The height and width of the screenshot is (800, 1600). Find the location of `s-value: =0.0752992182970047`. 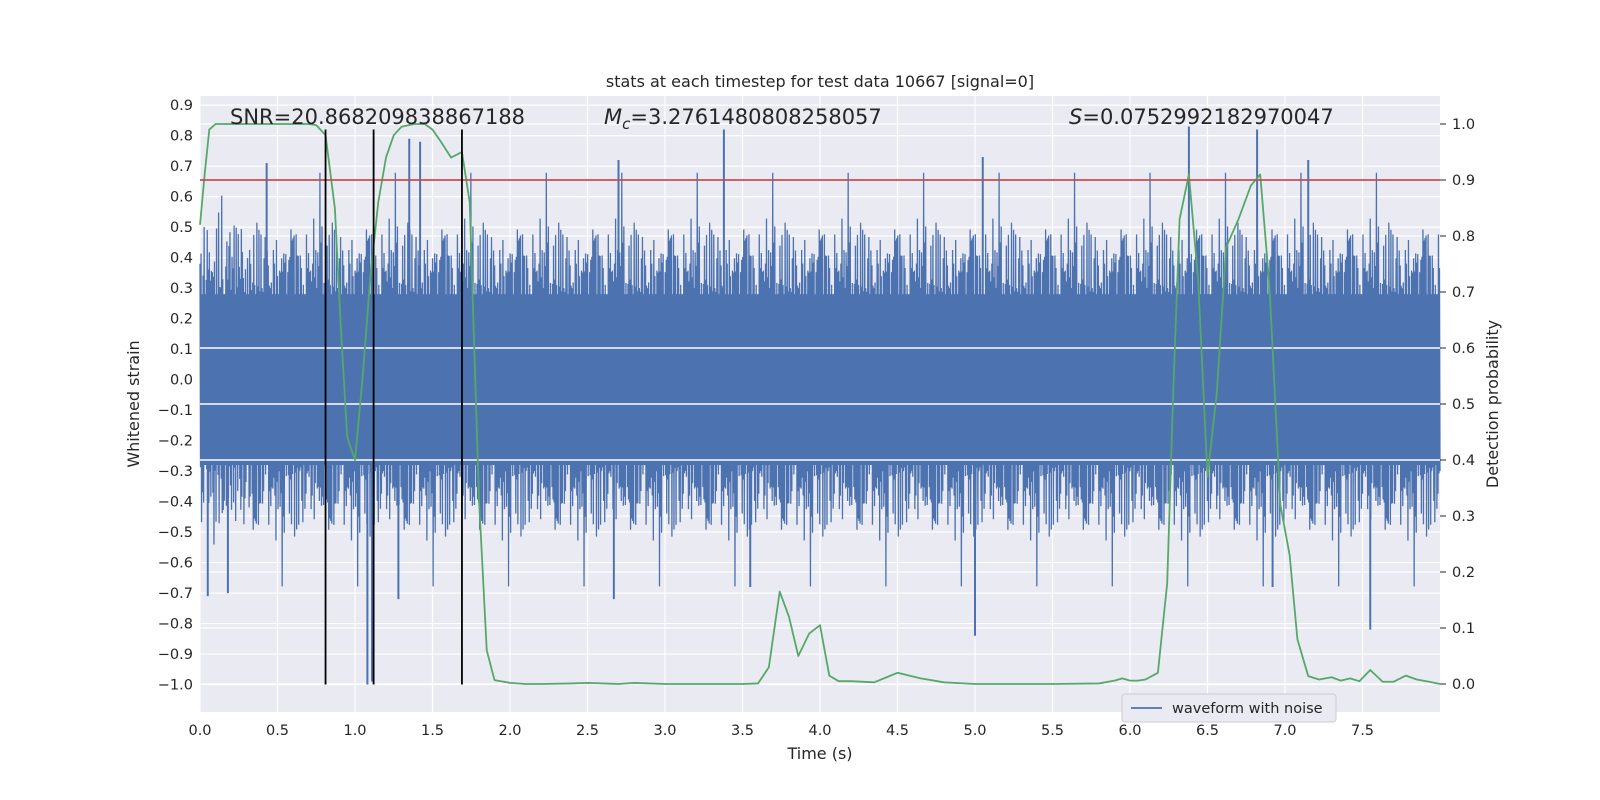

s-value: =0.0752992182970047 is located at coordinates (1207, 117).